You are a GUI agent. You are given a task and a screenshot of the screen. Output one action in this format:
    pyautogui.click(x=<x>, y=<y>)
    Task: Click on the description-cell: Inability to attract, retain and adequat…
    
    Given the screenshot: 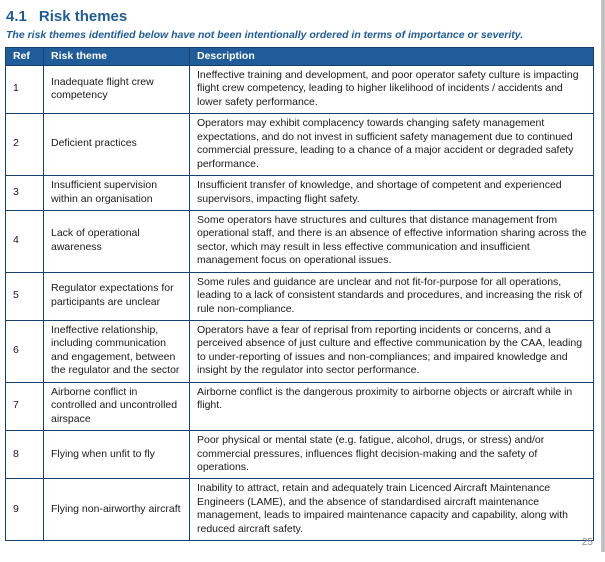 What is the action you would take?
    pyautogui.click(x=391, y=510)
    